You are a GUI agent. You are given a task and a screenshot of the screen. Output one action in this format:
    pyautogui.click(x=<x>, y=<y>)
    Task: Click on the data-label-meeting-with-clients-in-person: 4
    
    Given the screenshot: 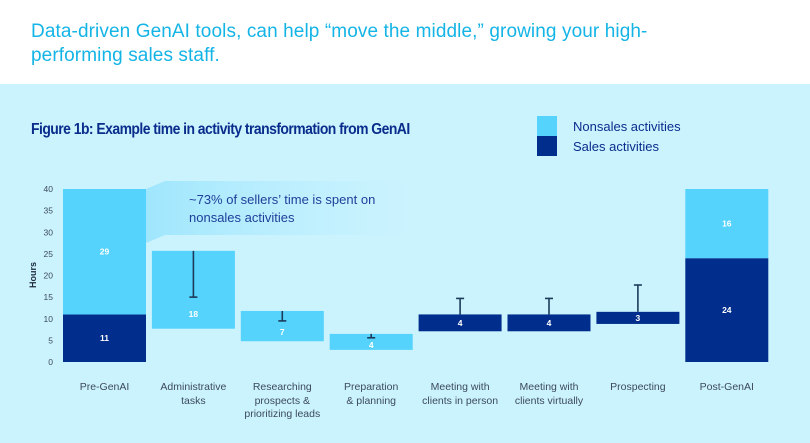 What is the action you would take?
    pyautogui.click(x=460, y=323)
    